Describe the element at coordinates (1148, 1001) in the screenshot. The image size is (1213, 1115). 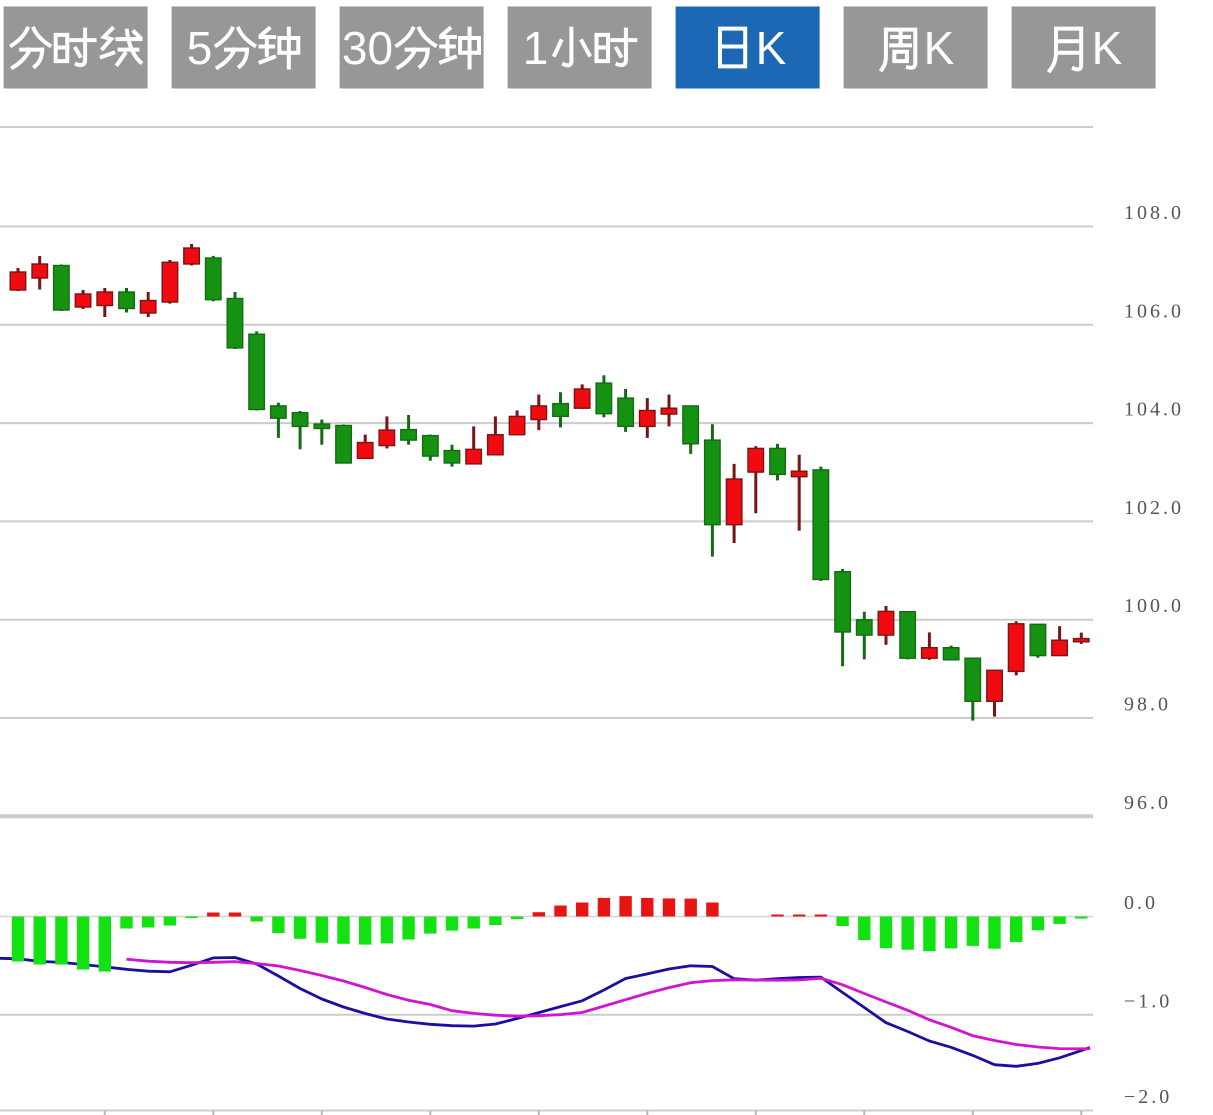
I see `svg-text: −1.0` at that location.